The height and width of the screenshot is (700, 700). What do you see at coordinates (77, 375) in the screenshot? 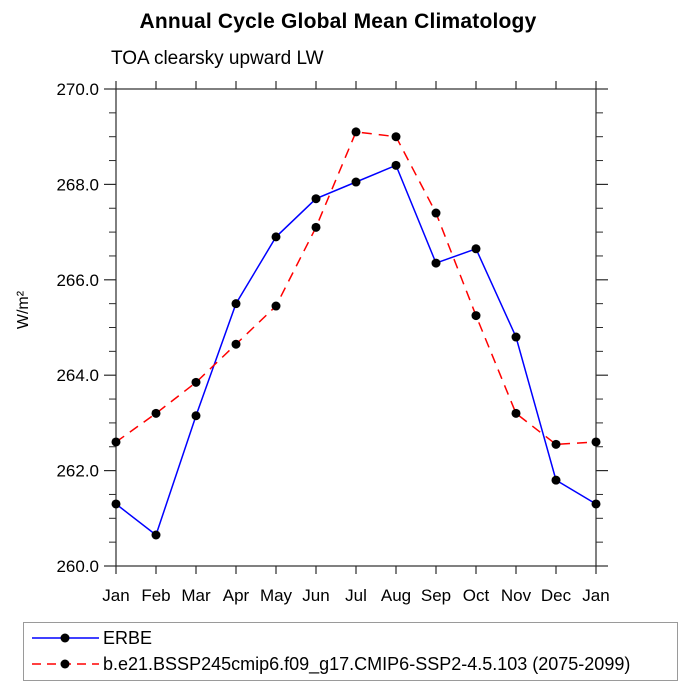
I see `y-tick-label: 264.0` at bounding box center [77, 375].